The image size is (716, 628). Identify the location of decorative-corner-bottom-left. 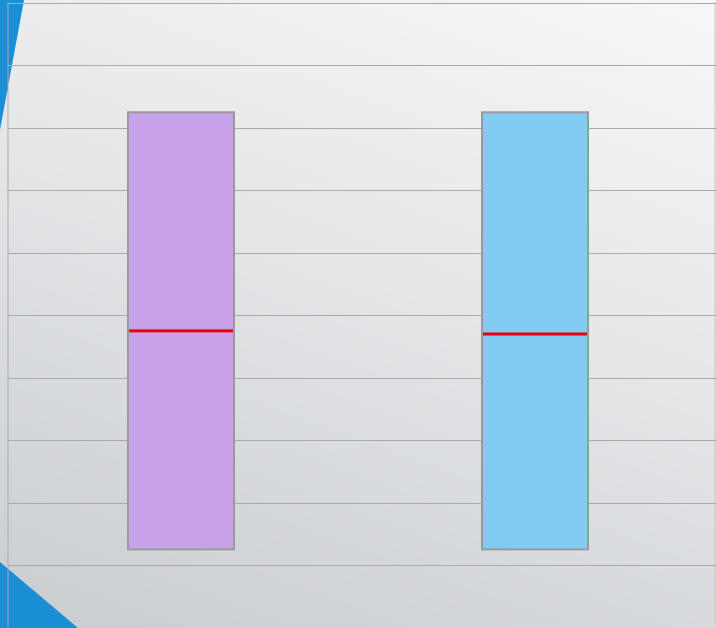
(39, 595).